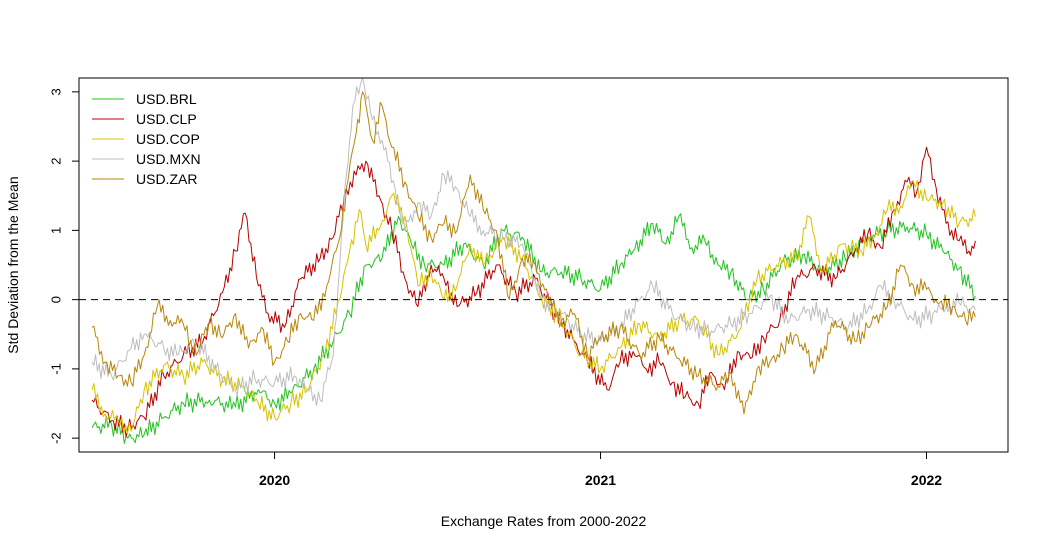 Image resolution: width=1049 pixels, height=550 pixels. I want to click on x-tick-label: 2020, so click(274, 480).